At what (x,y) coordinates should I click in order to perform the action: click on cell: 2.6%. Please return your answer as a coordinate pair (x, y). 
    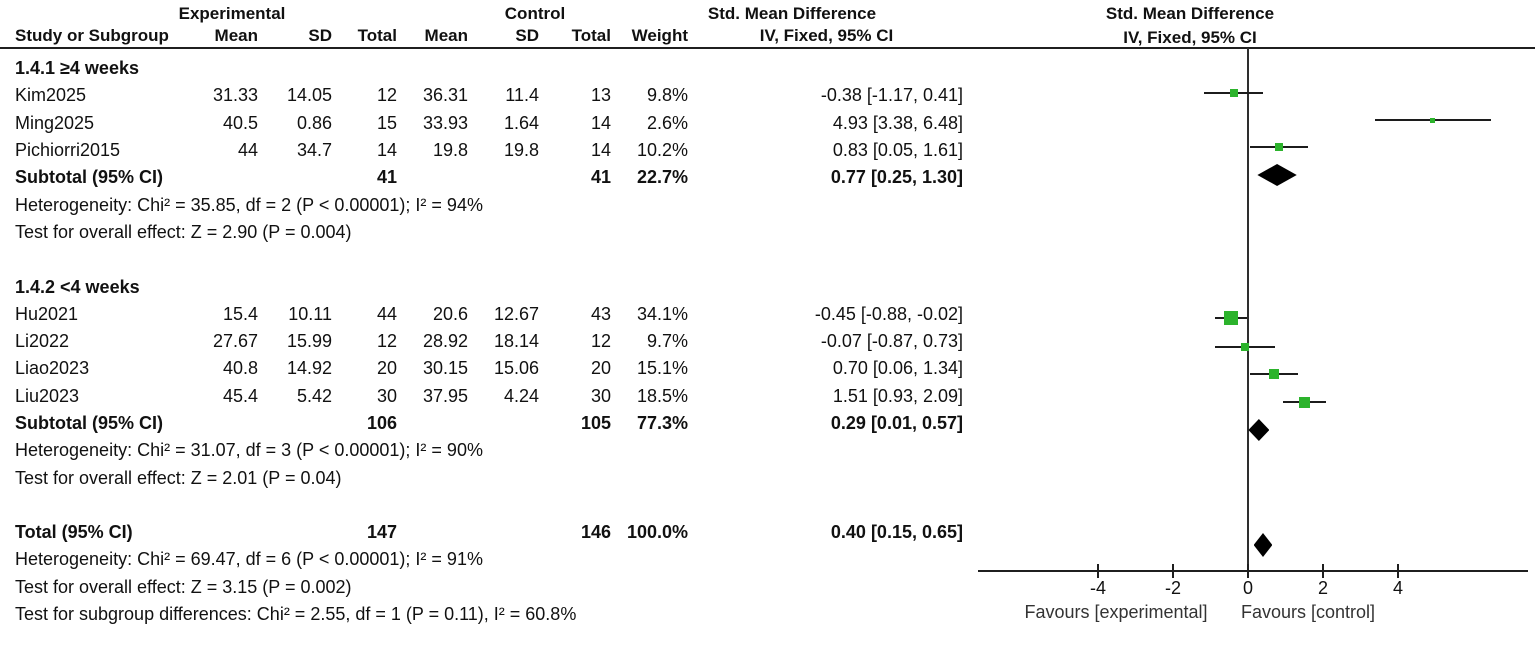
    Looking at the image, I should click on (667, 122).